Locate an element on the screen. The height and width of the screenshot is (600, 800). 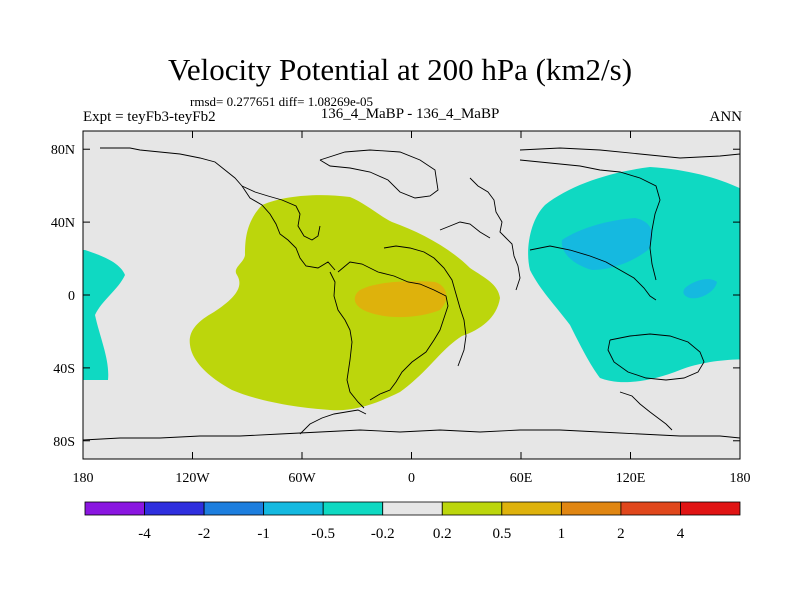
x-tick-label: 120E is located at coordinates (631, 478).